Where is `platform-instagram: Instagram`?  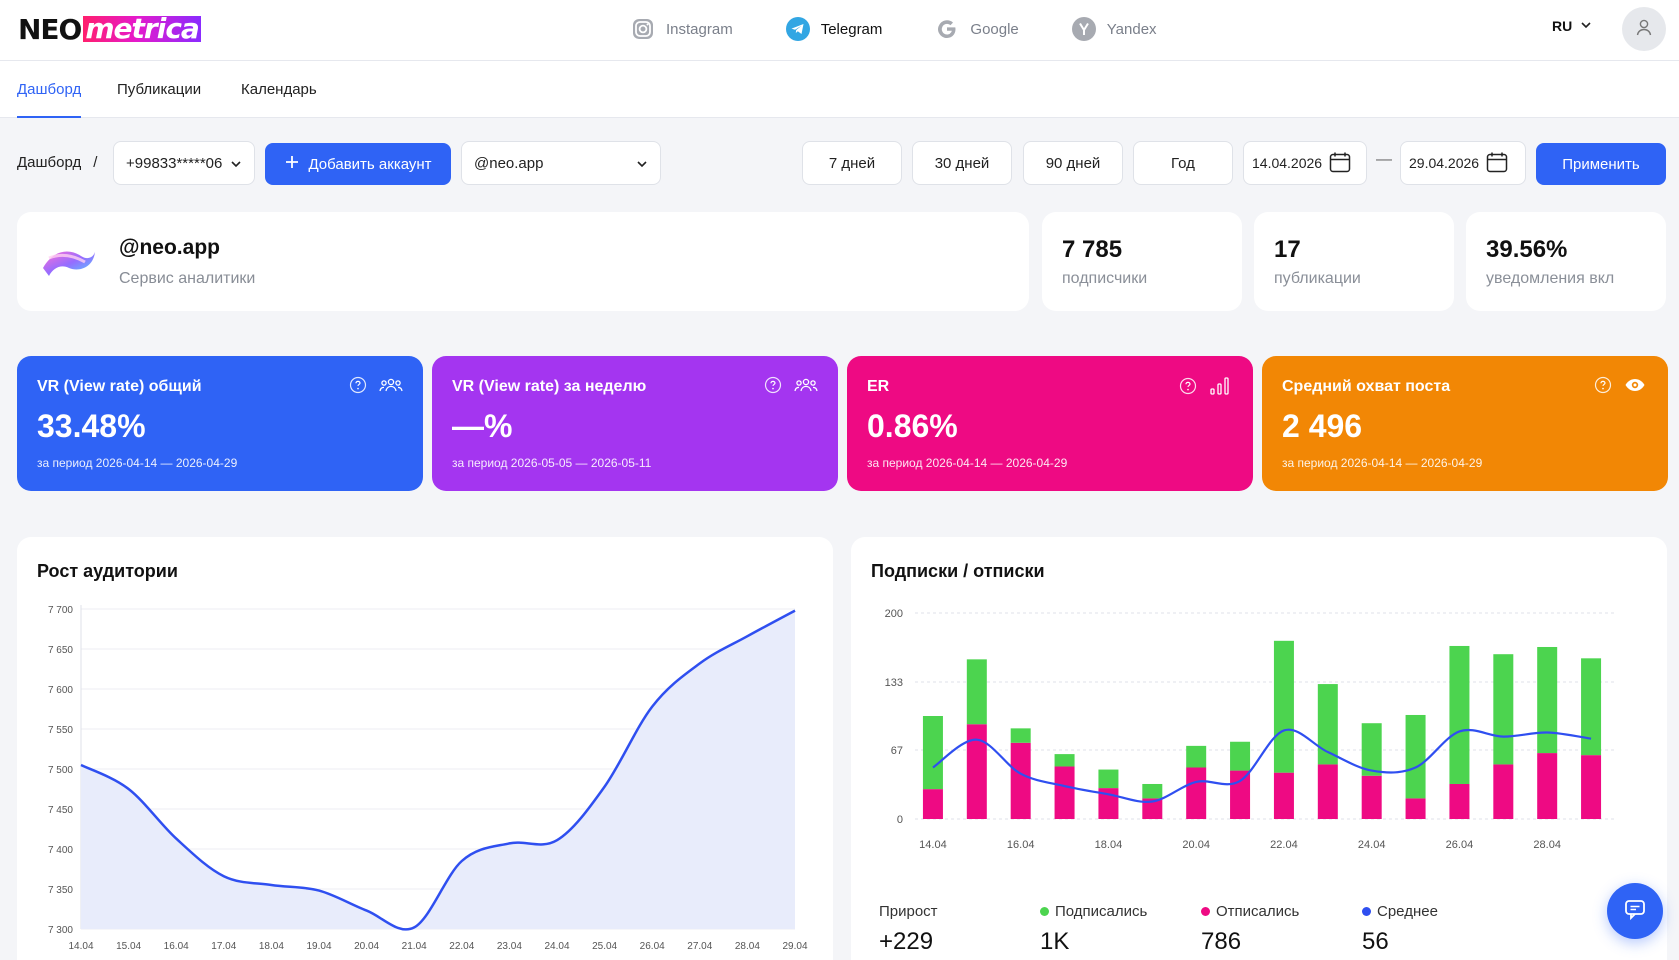 platform-instagram: Instagram is located at coordinates (681, 29).